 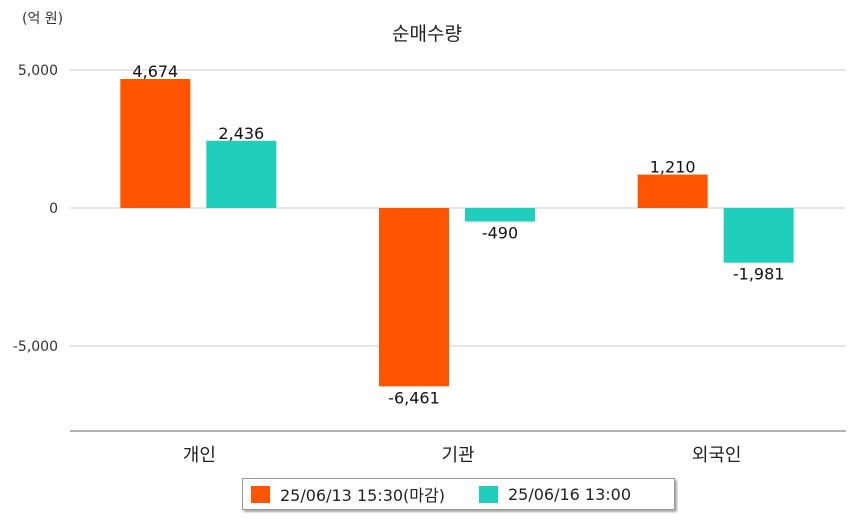 I want to click on y-tick-label: -5,000, so click(x=35, y=347).